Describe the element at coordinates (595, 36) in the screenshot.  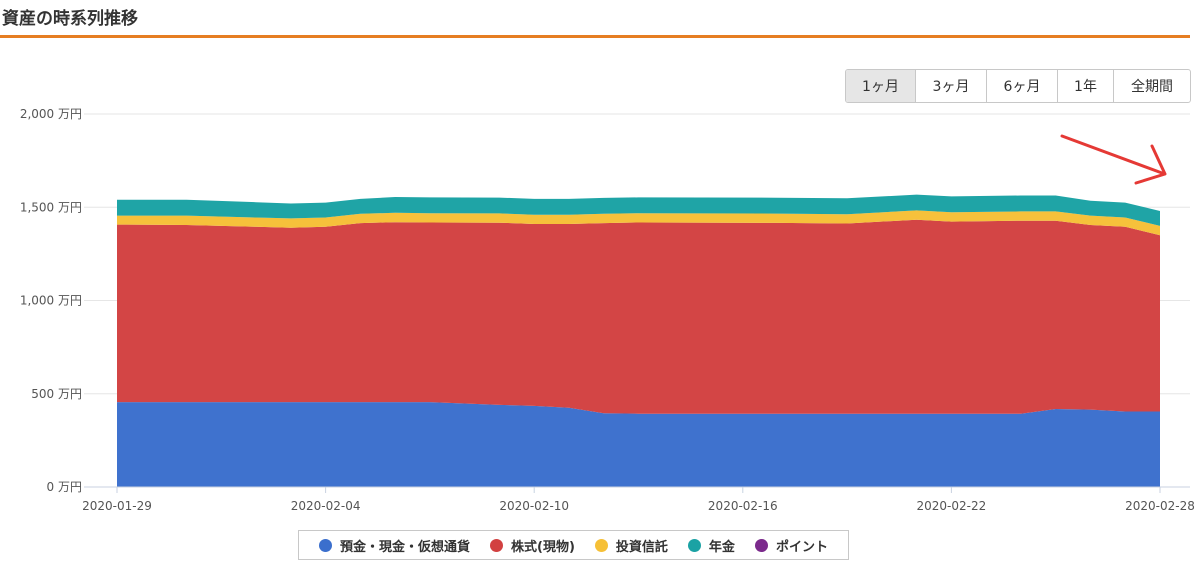
I see `title-divider` at that location.